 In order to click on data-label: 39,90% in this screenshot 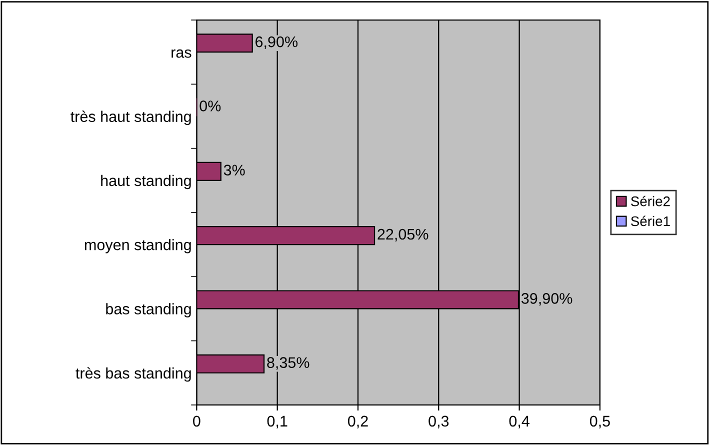, I will do `click(546, 299)`.